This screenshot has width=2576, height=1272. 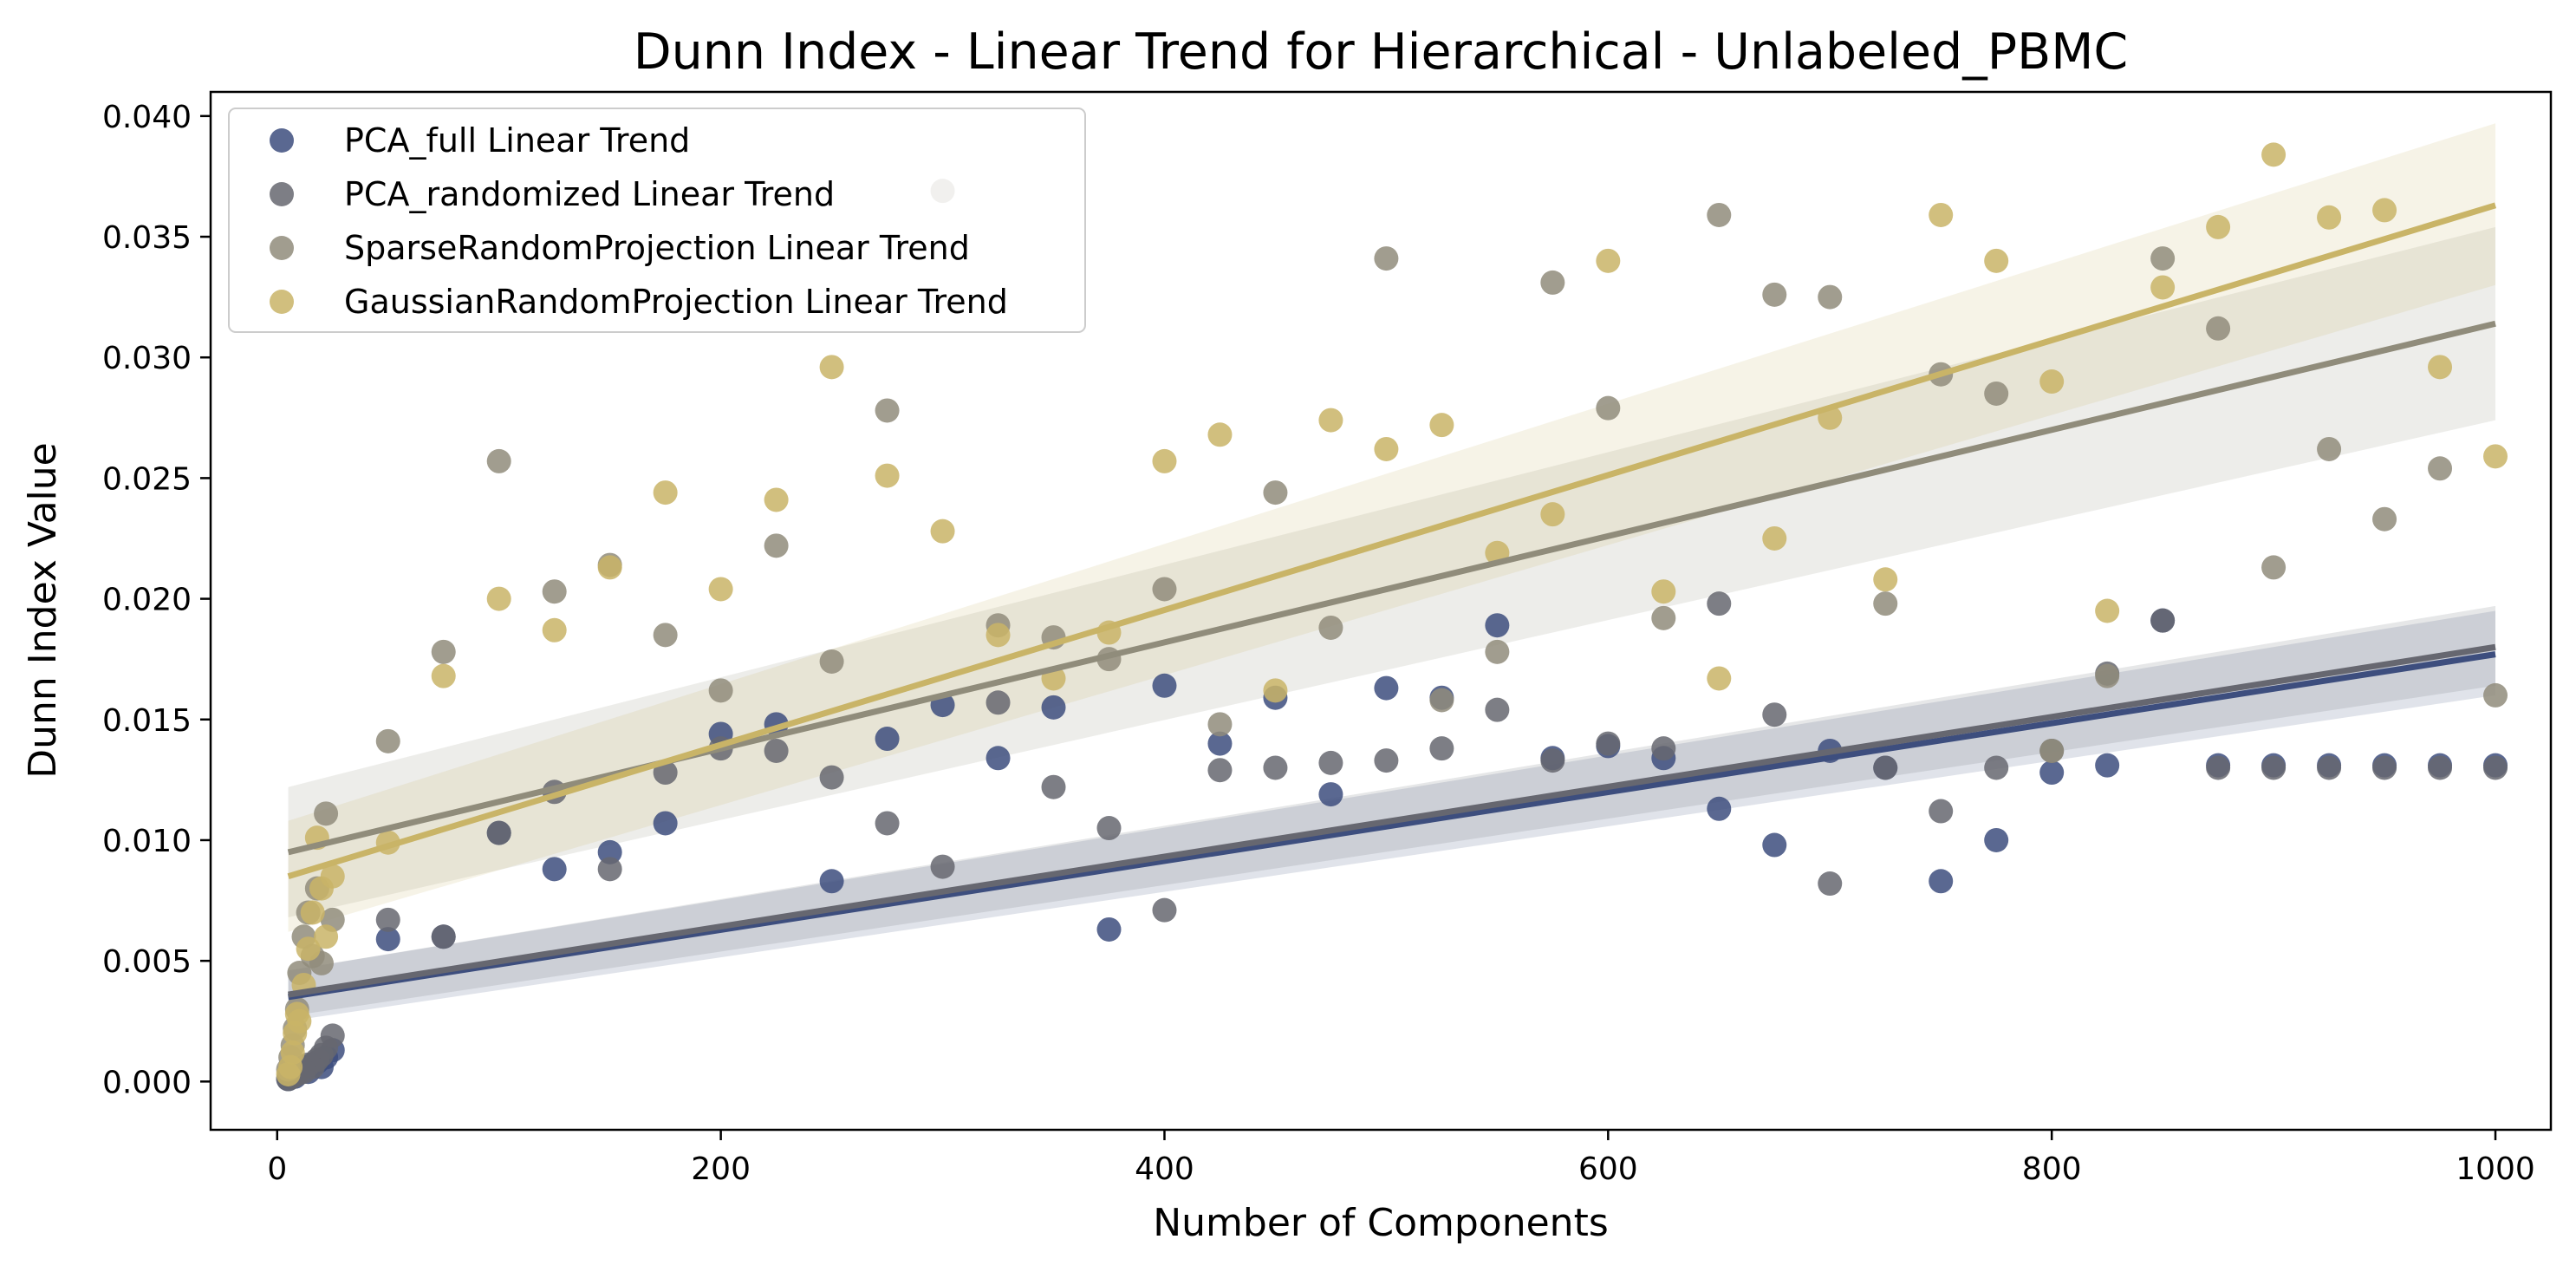 What do you see at coordinates (43, 610) in the screenshot?
I see `y-axis-label: Dunn Index Value` at bounding box center [43, 610].